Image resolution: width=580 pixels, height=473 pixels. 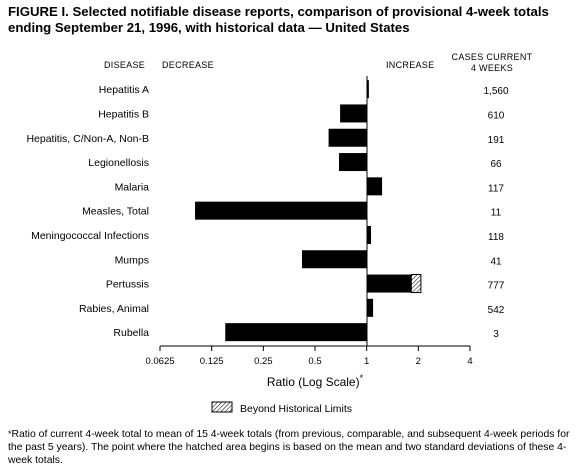 What do you see at coordinates (10, 434) in the screenshot?
I see `footnote-marker: *` at bounding box center [10, 434].